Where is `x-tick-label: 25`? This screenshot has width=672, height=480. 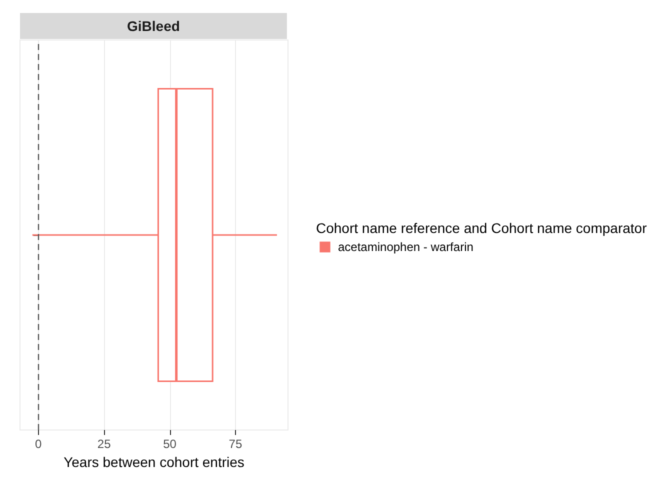
x-tick-label: 25 is located at coordinates (104, 444).